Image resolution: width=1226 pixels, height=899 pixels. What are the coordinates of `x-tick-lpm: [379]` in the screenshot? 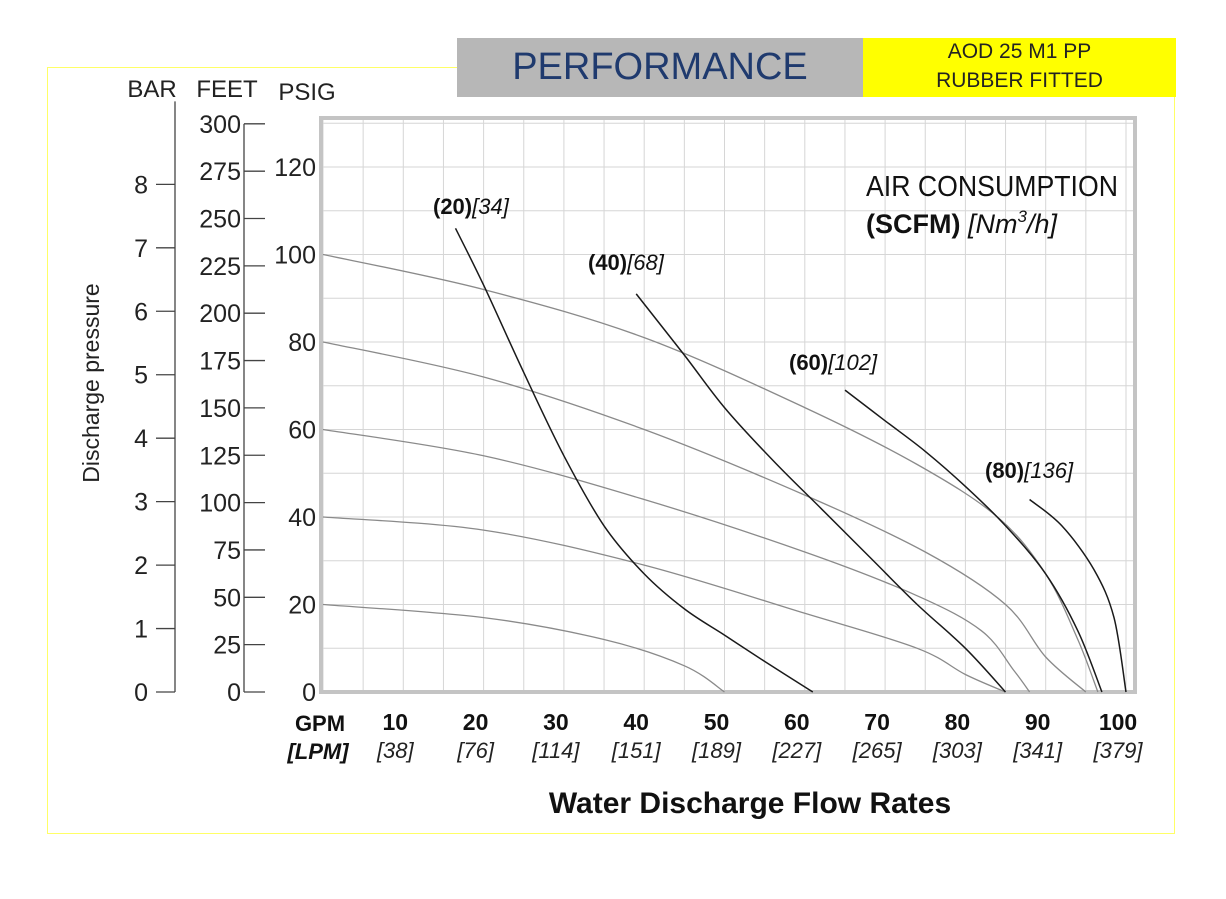 It's located at (1118, 750).